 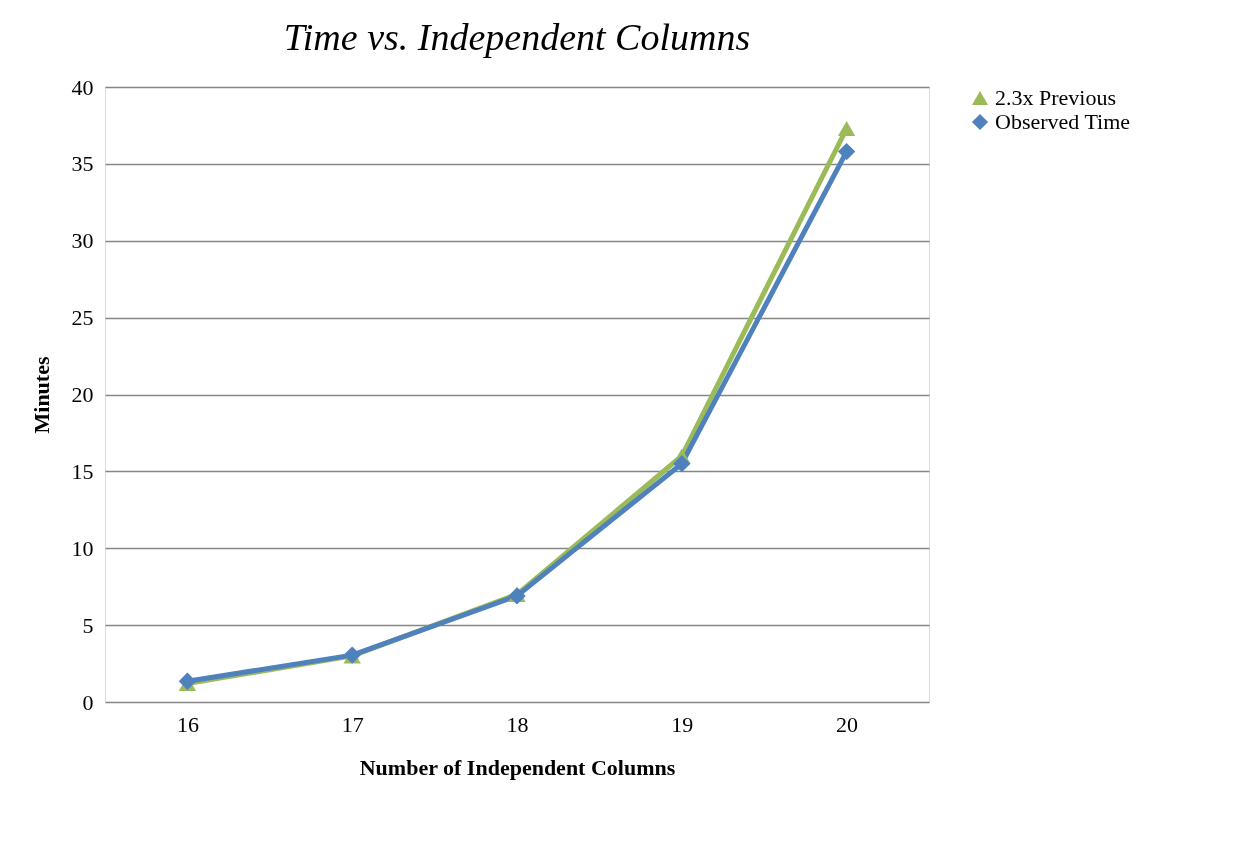 I want to click on y-axis-title: Minutes, so click(x=41, y=395).